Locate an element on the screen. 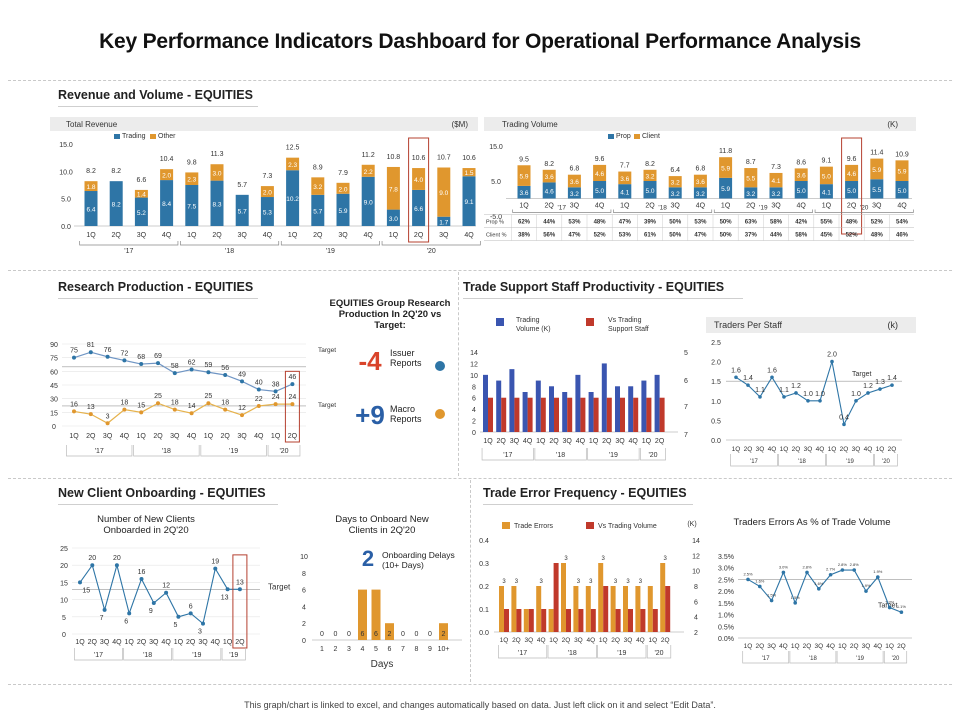 Image resolution: width=960 pixels, height=720 pixels. data-label: 56 is located at coordinates (225, 368).